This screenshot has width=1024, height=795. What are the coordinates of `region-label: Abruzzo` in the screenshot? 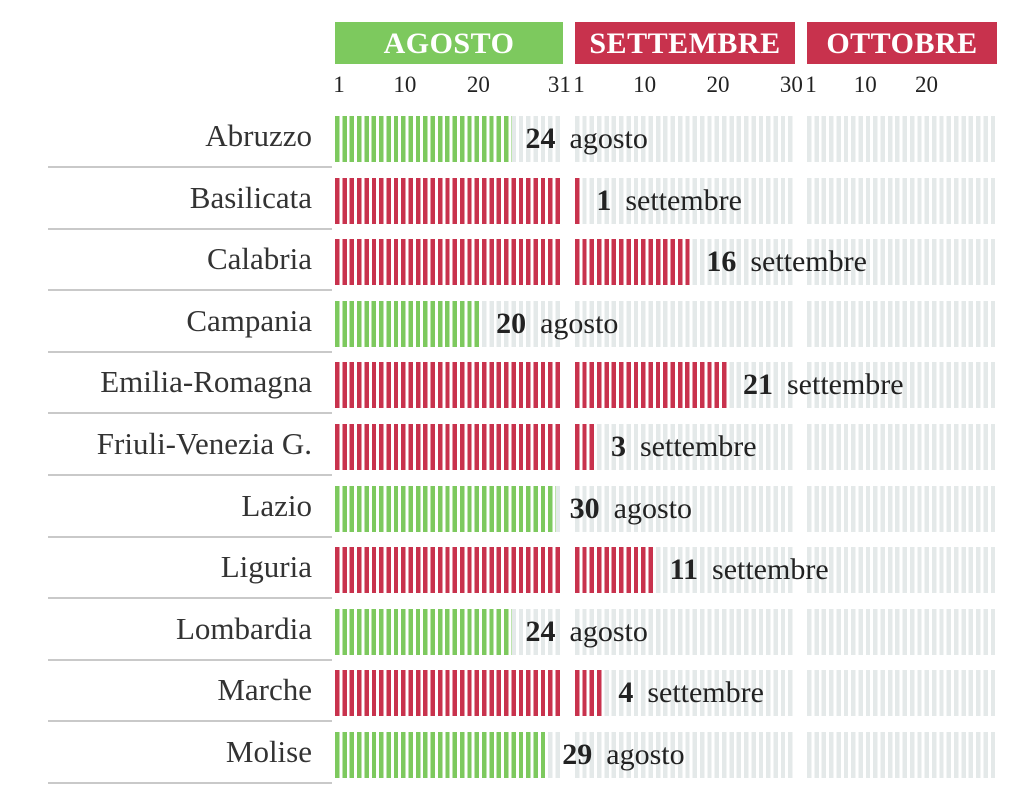 It's located at (258, 135).